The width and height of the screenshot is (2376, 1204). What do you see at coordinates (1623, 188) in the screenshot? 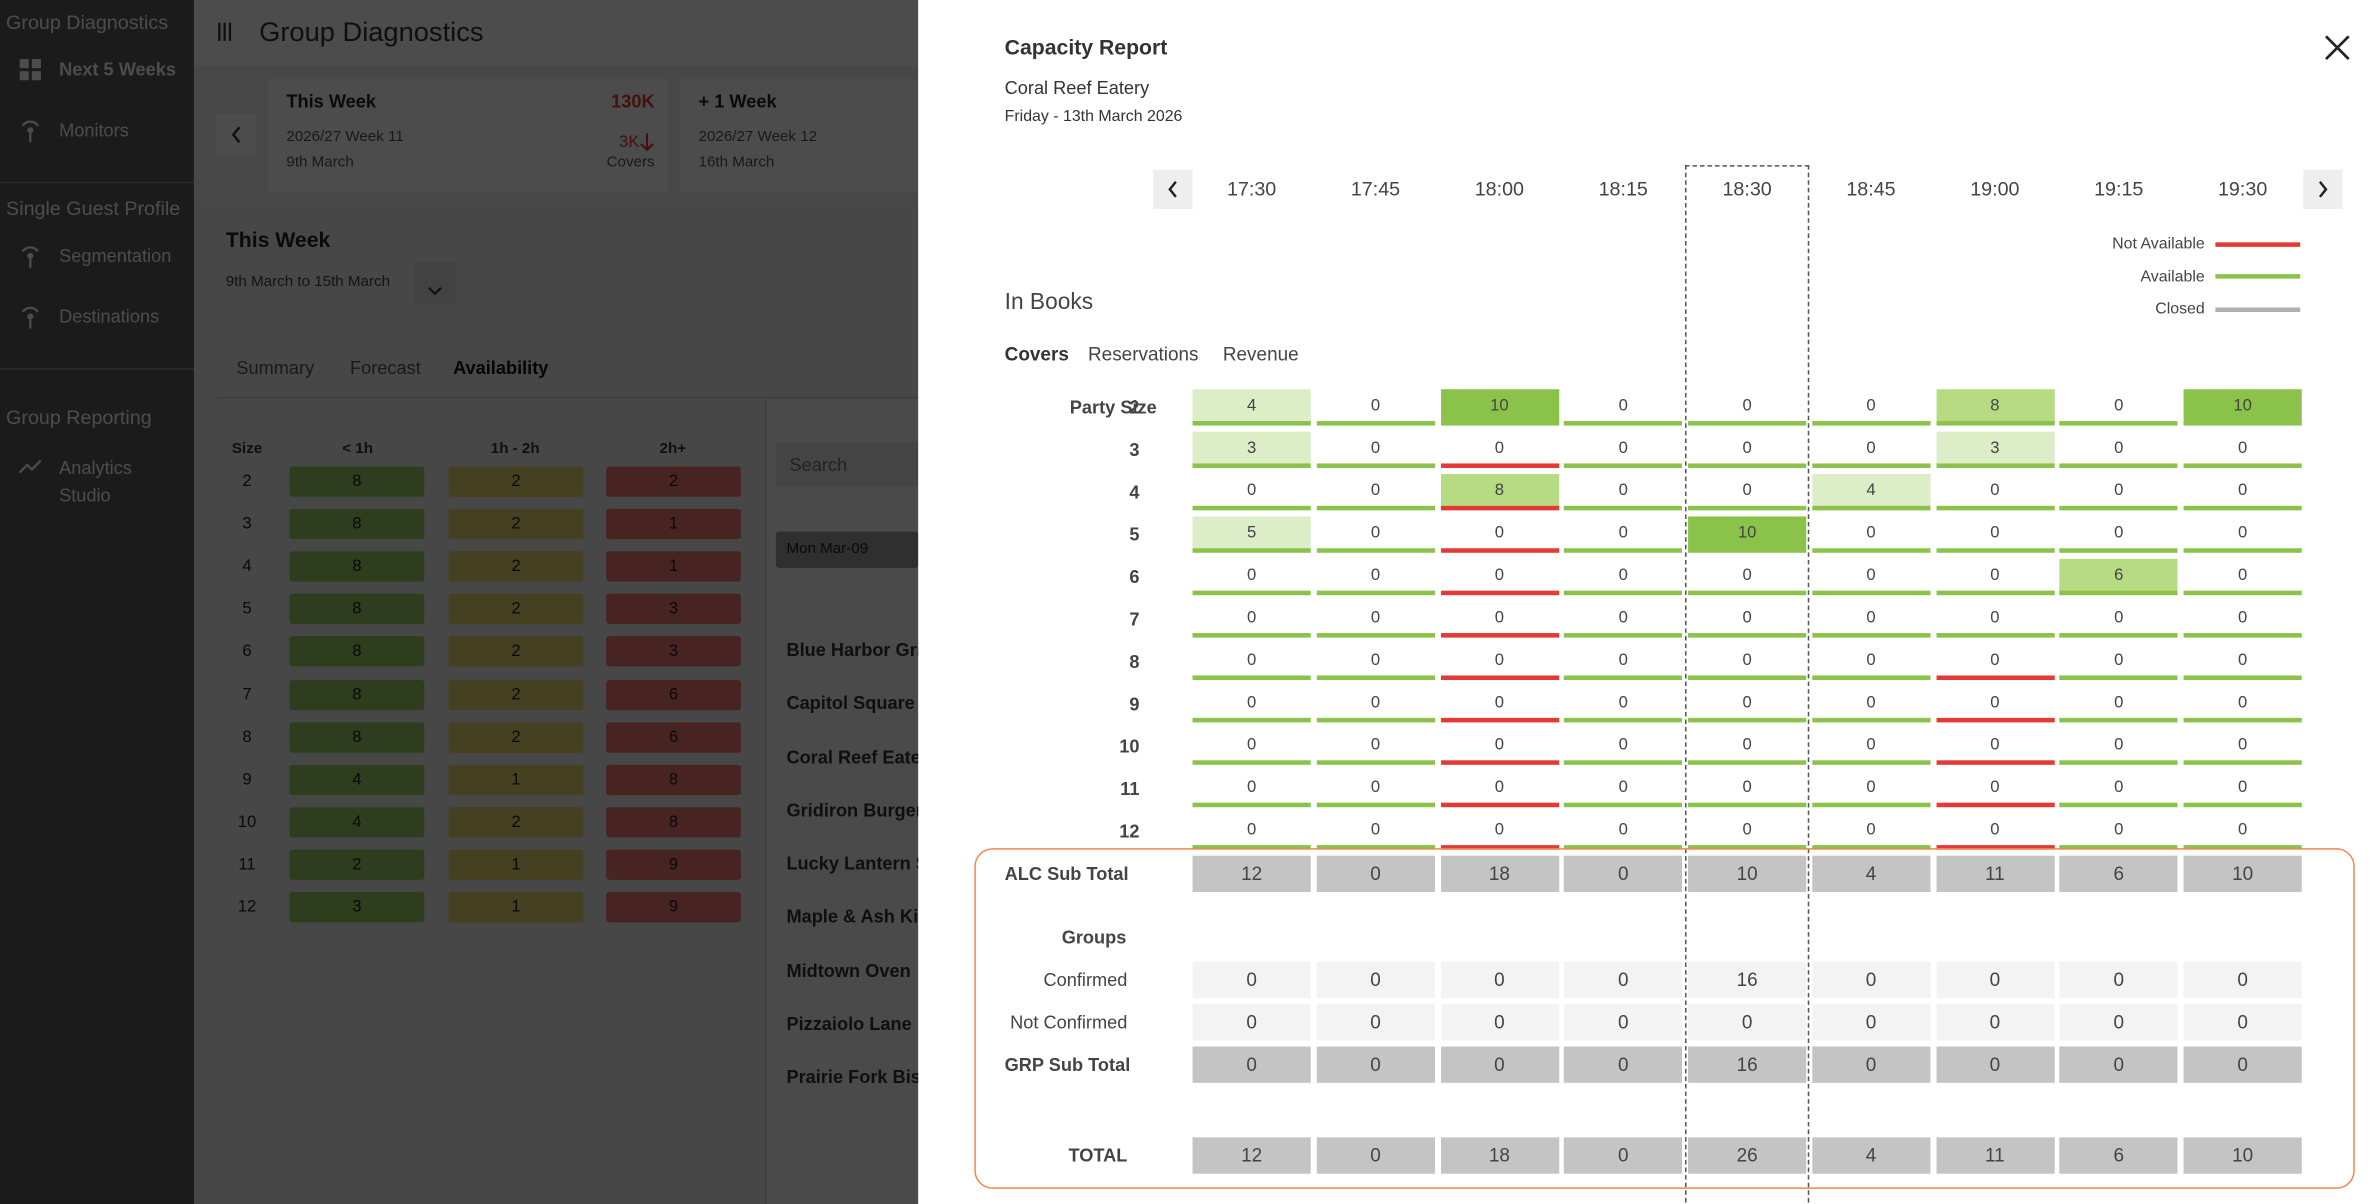
I see `time-label: 18:15` at bounding box center [1623, 188].